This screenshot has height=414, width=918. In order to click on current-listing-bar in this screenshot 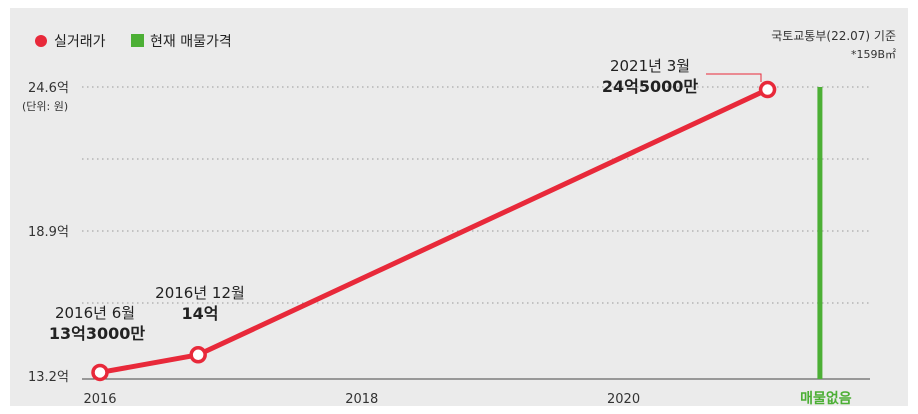, I will do `click(820, 233)`.